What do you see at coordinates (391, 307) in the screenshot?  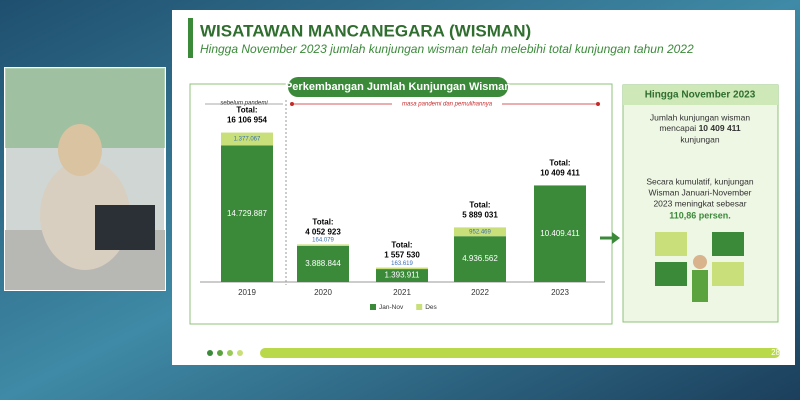 I see `legend-label: Jan-Nov` at bounding box center [391, 307].